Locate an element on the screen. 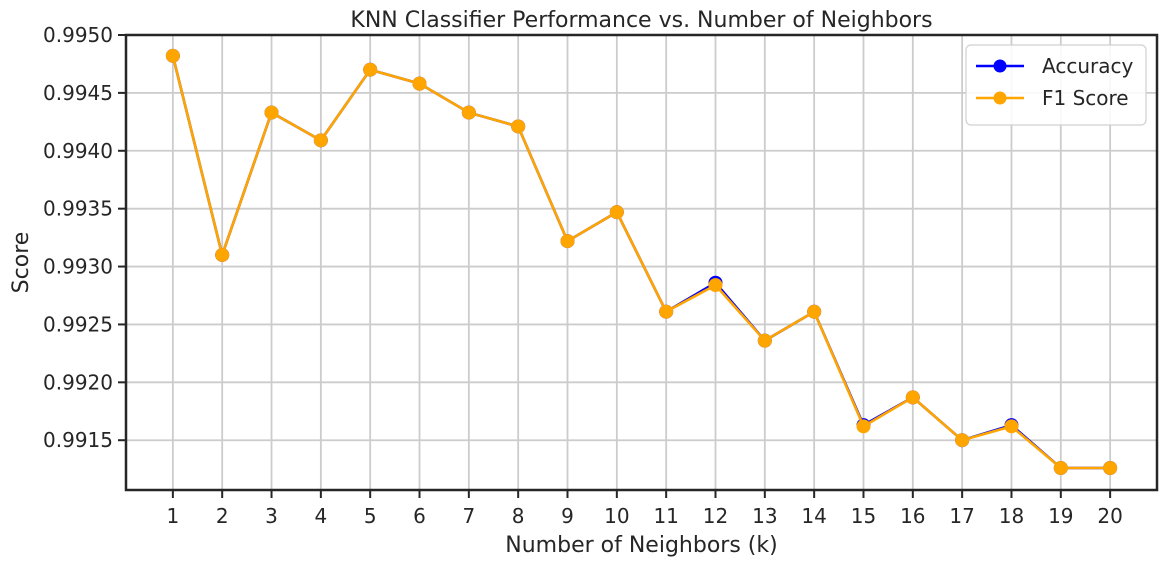  x-tick-label: 17 is located at coordinates (961, 516).